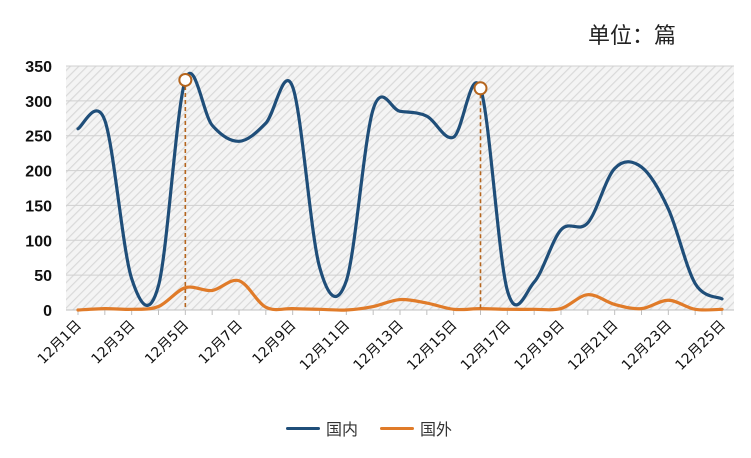 Image resolution: width=751 pixels, height=458 pixels. What do you see at coordinates (397, 428) in the screenshot?
I see `legend-swatch-foreign` at bounding box center [397, 428].